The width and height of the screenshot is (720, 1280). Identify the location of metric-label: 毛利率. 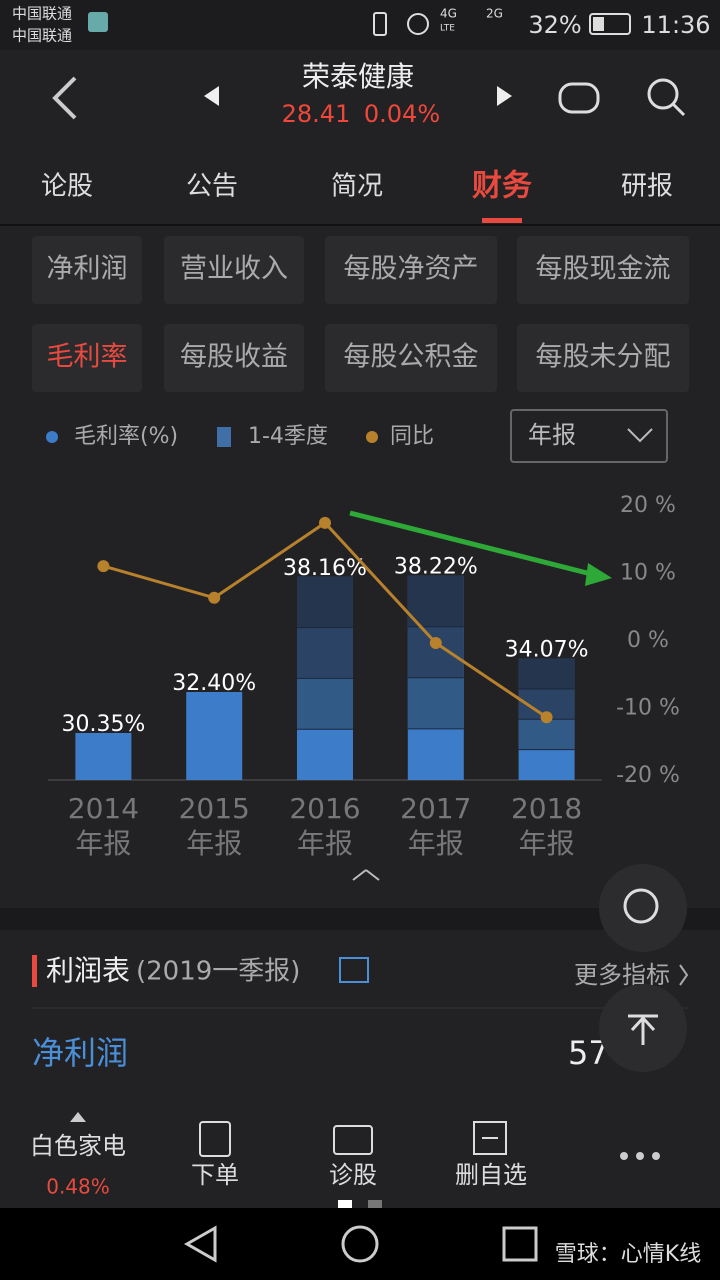
(87, 357).